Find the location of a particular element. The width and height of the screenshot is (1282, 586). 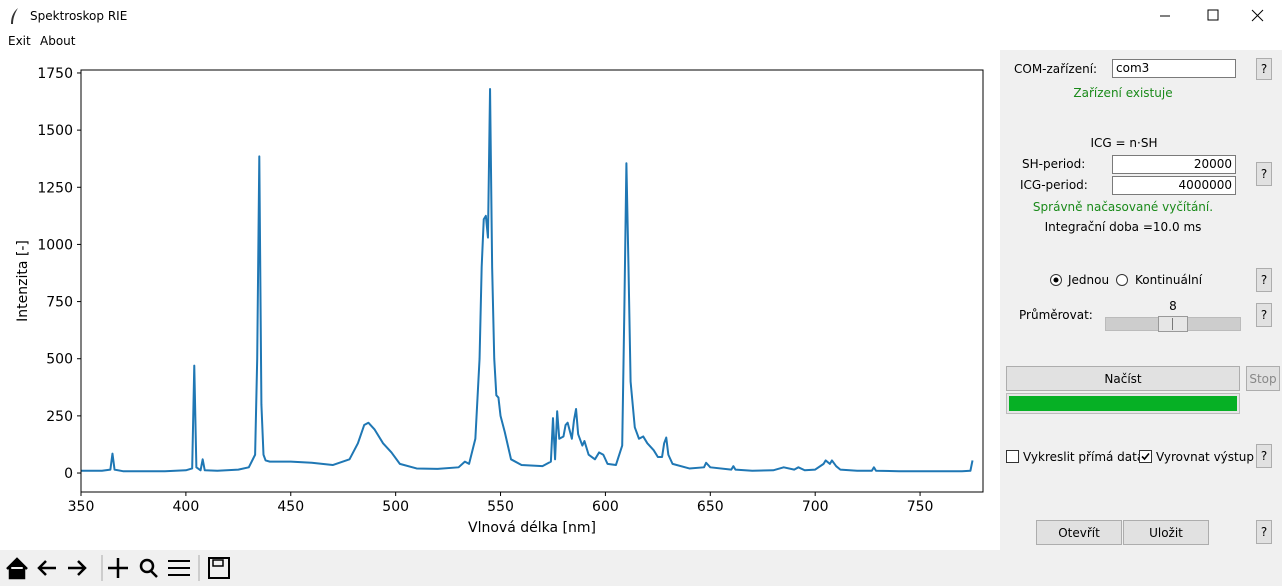

formula: ICG = n·SH is located at coordinates (1124, 143).